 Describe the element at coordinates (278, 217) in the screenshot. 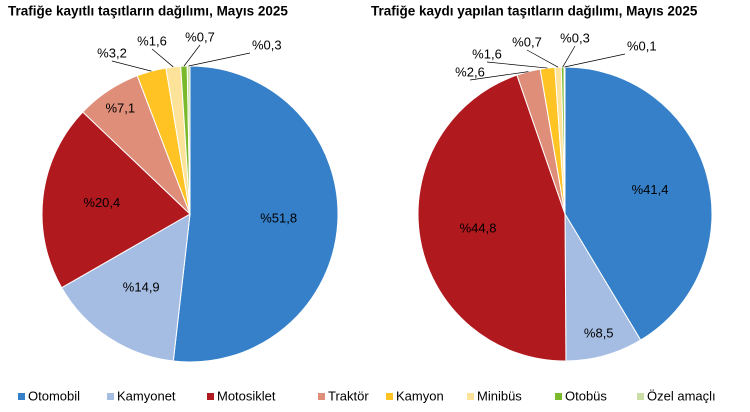

I see `data-label: %51,8` at that location.